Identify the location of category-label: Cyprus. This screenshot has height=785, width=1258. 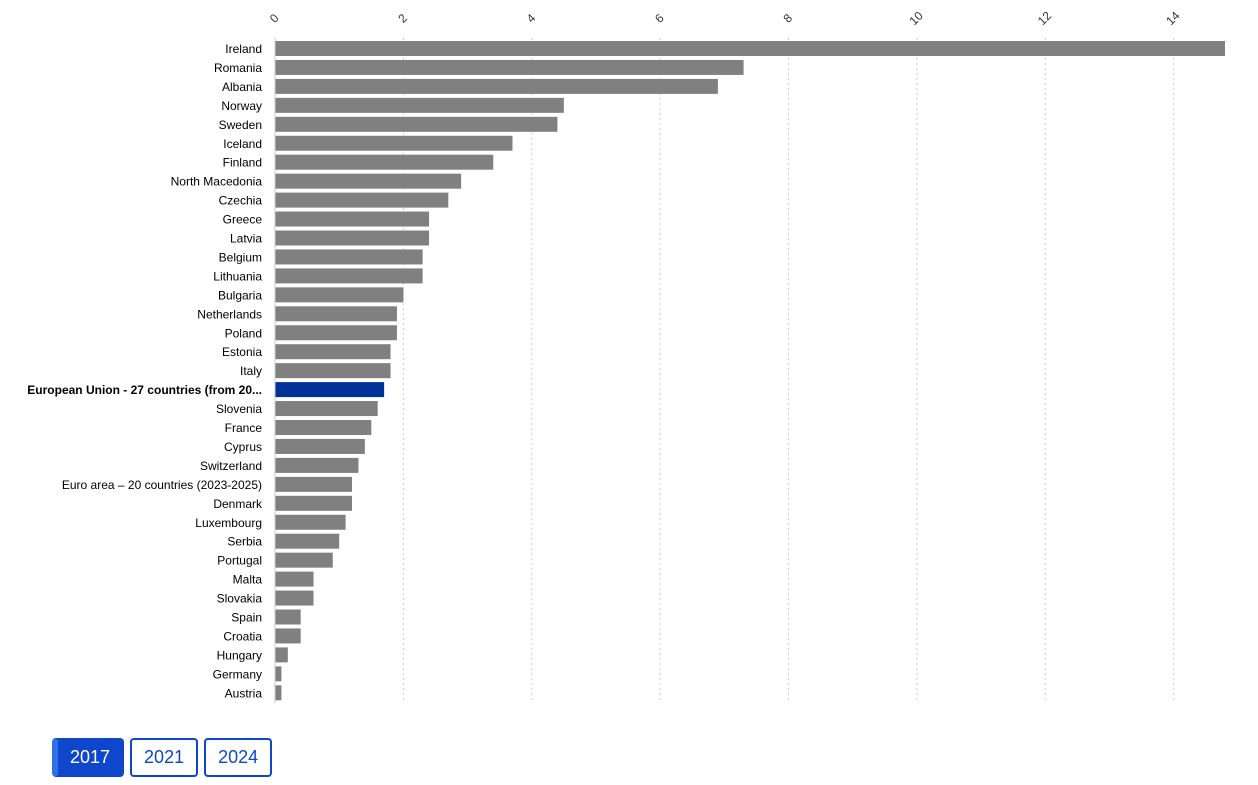
(243, 447).